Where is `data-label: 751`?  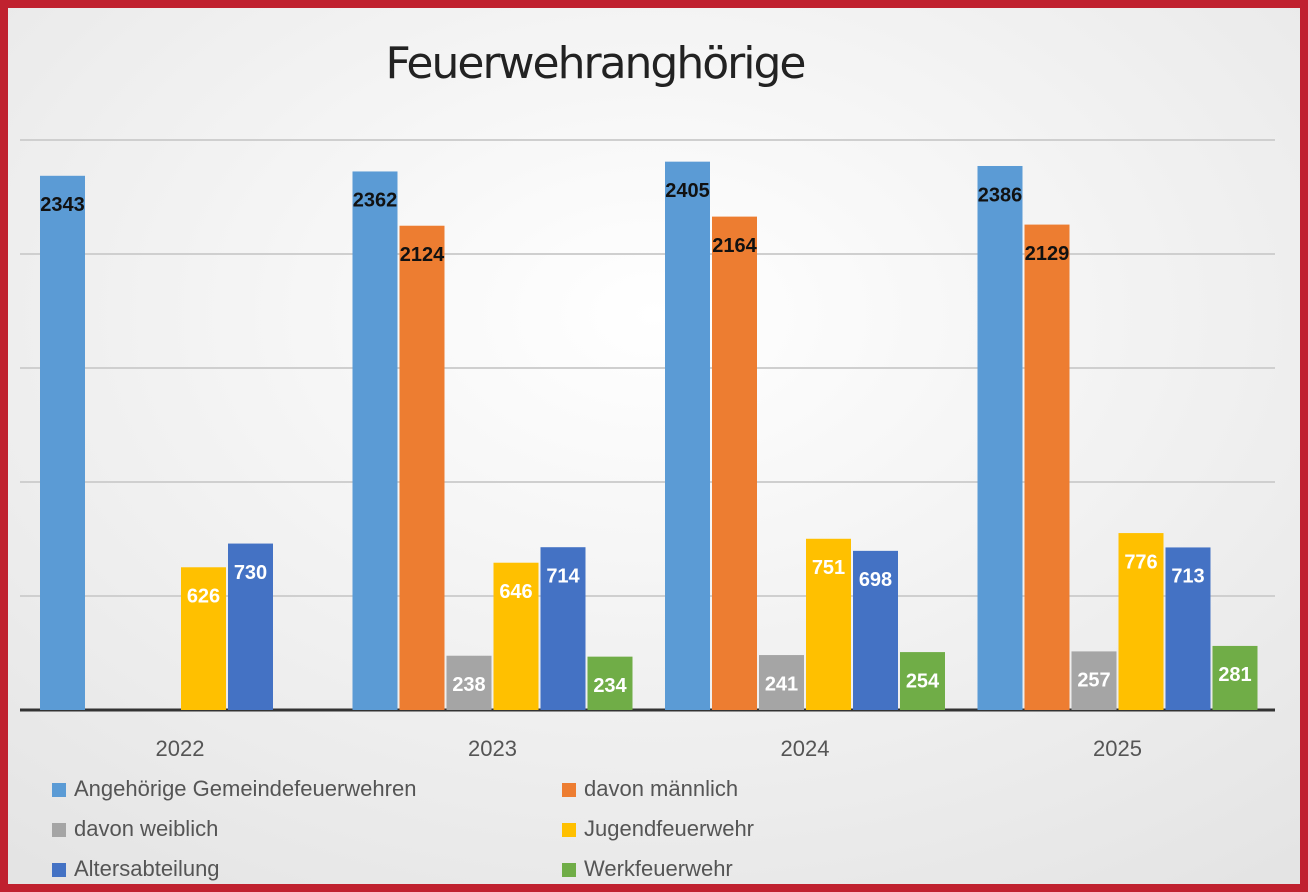
data-label: 751 is located at coordinates (828, 568).